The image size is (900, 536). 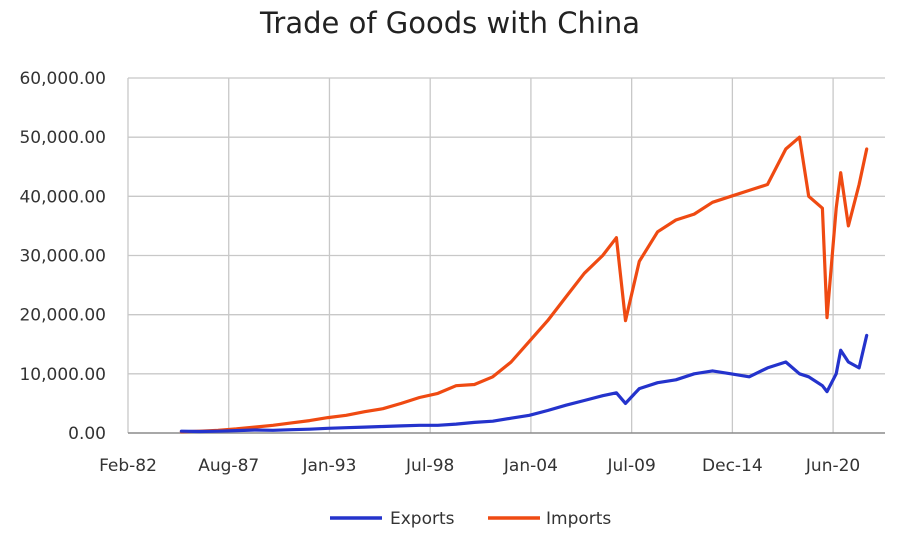 I want to click on x-tick-label: Aug-87, so click(x=228, y=466).